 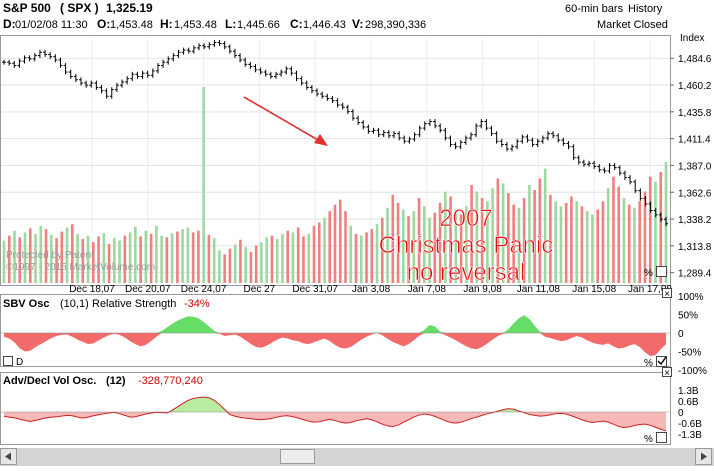 I want to click on last-price: 1,325.19, so click(x=129, y=8).